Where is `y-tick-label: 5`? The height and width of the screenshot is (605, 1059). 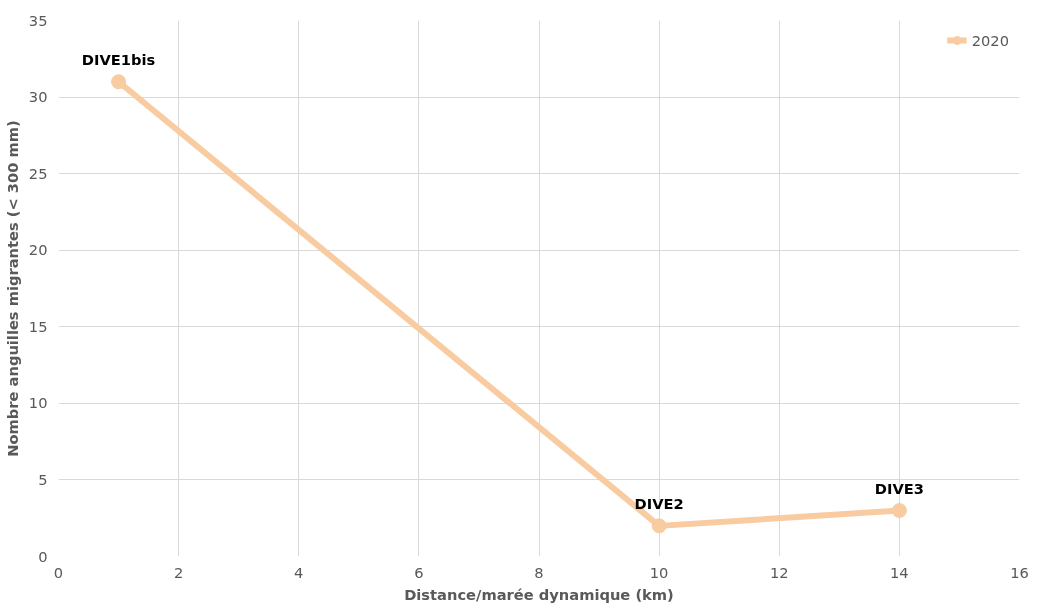 y-tick-label: 5 is located at coordinates (43, 479).